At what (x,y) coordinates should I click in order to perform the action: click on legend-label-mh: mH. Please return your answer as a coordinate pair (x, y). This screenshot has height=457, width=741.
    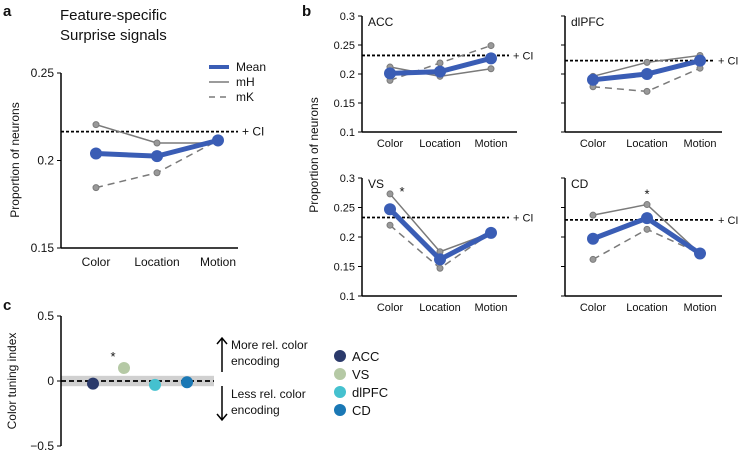
    Looking at the image, I should click on (245, 82).